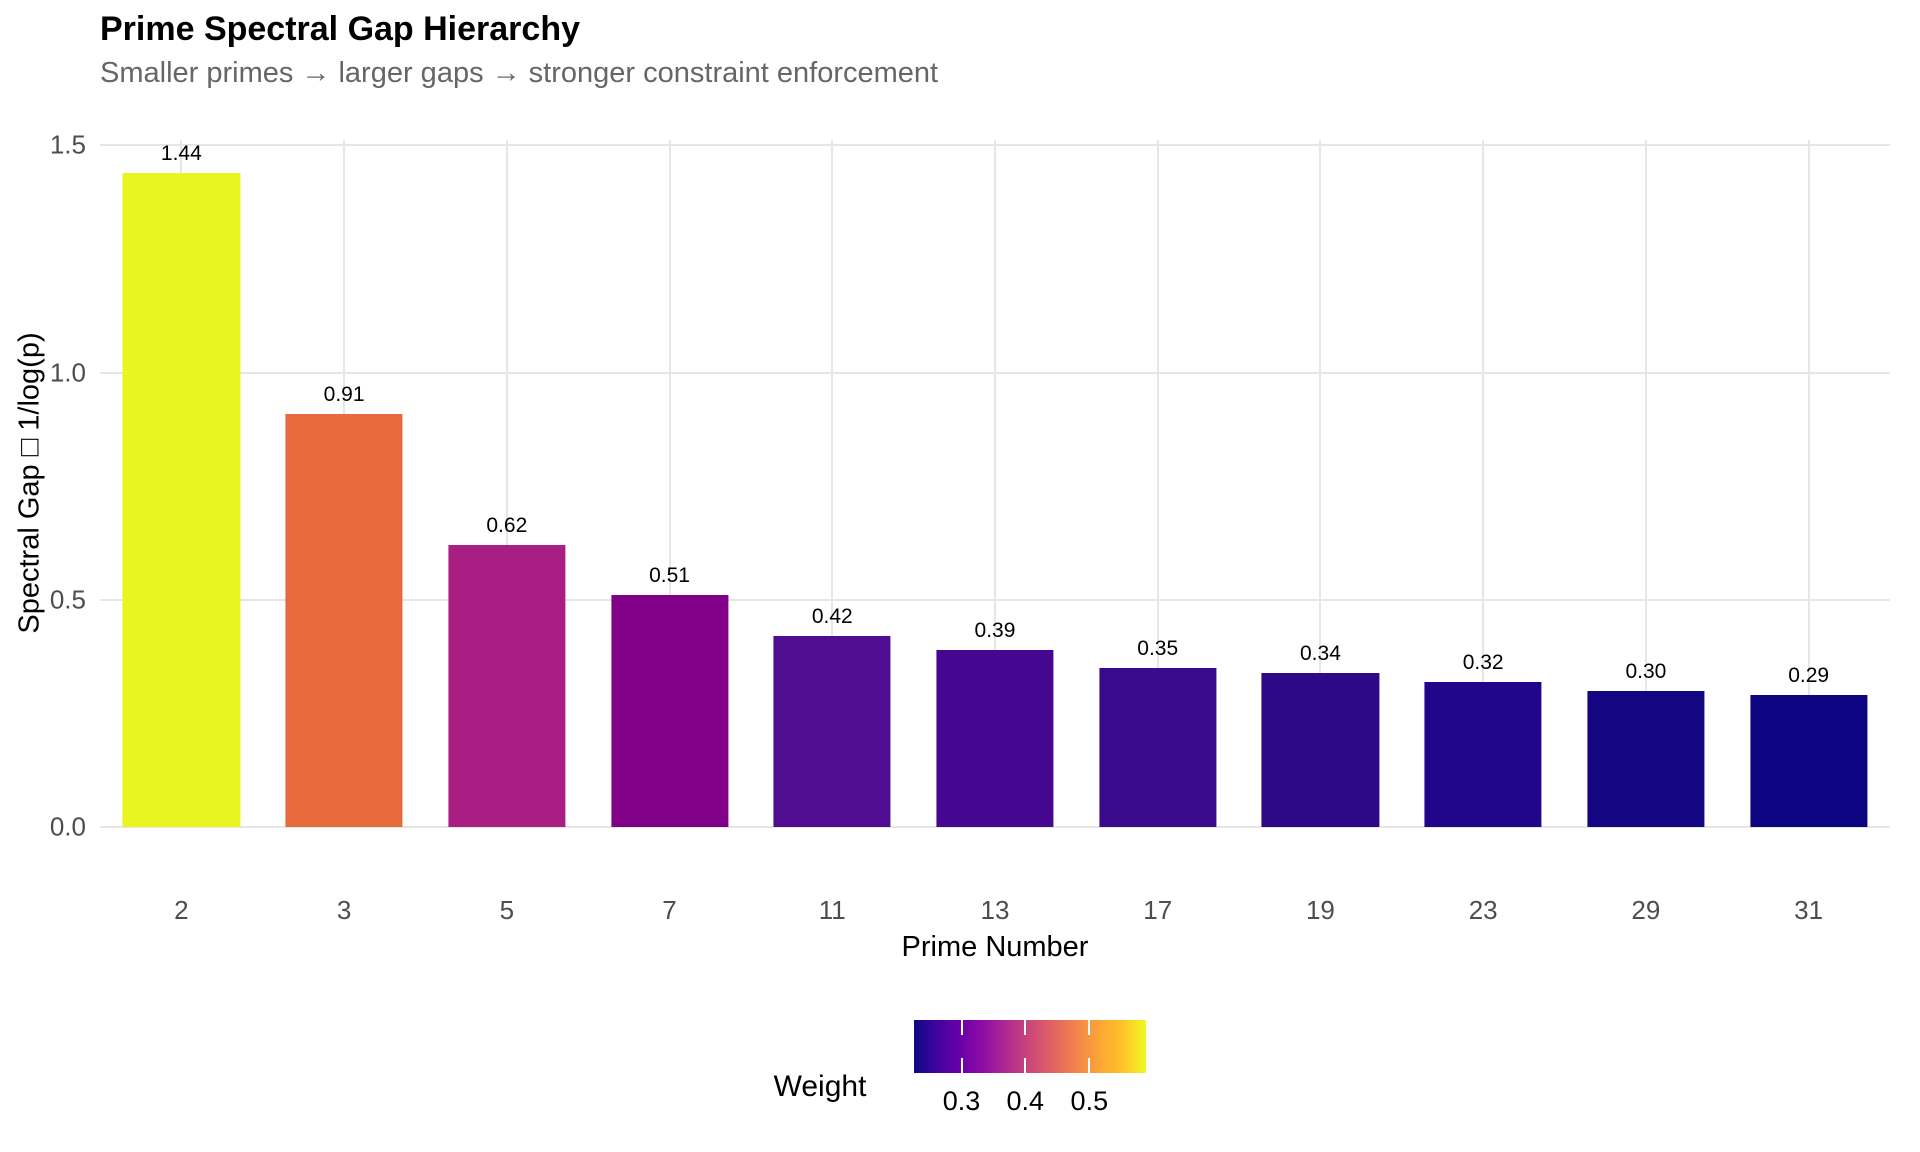 The width and height of the screenshot is (1920, 1152). What do you see at coordinates (961, 1101) in the screenshot?
I see `colorbar-tick-label: 0.3` at bounding box center [961, 1101].